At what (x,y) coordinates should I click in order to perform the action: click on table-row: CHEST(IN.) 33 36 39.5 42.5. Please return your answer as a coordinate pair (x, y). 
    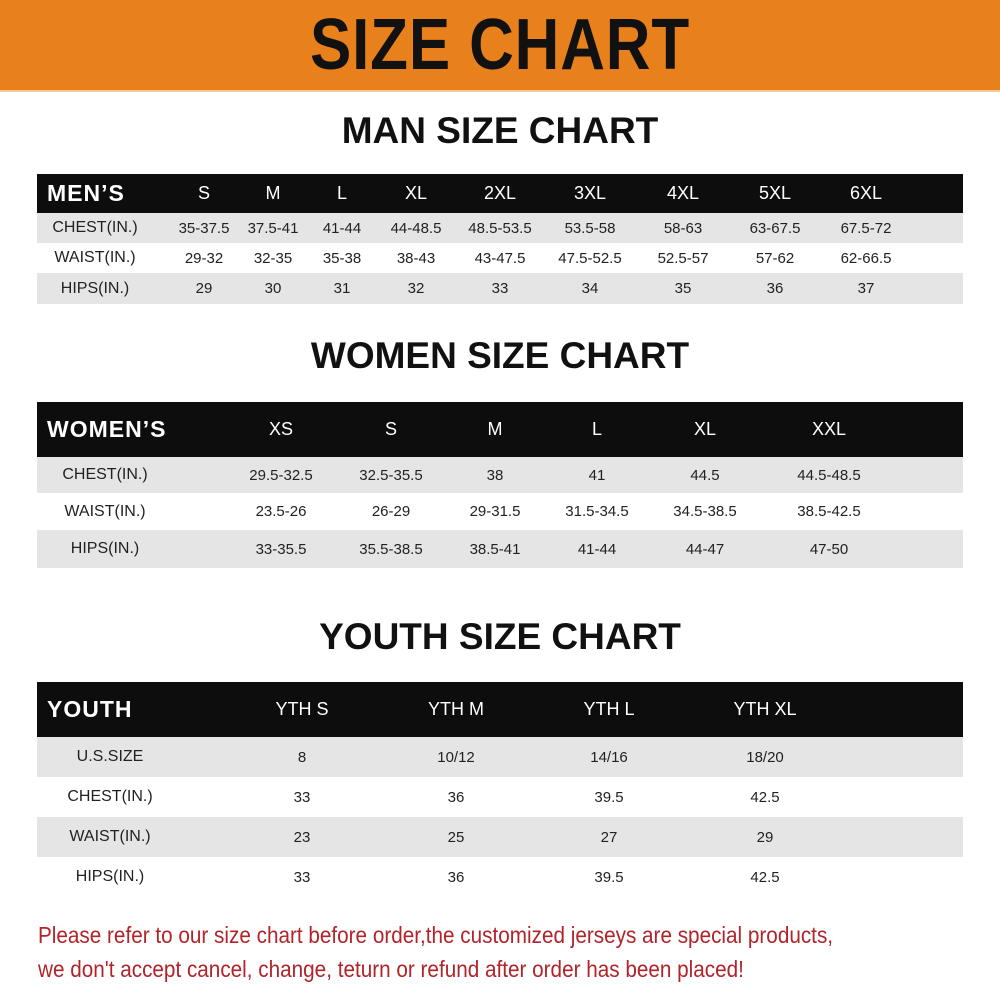
    Looking at the image, I should click on (500, 797).